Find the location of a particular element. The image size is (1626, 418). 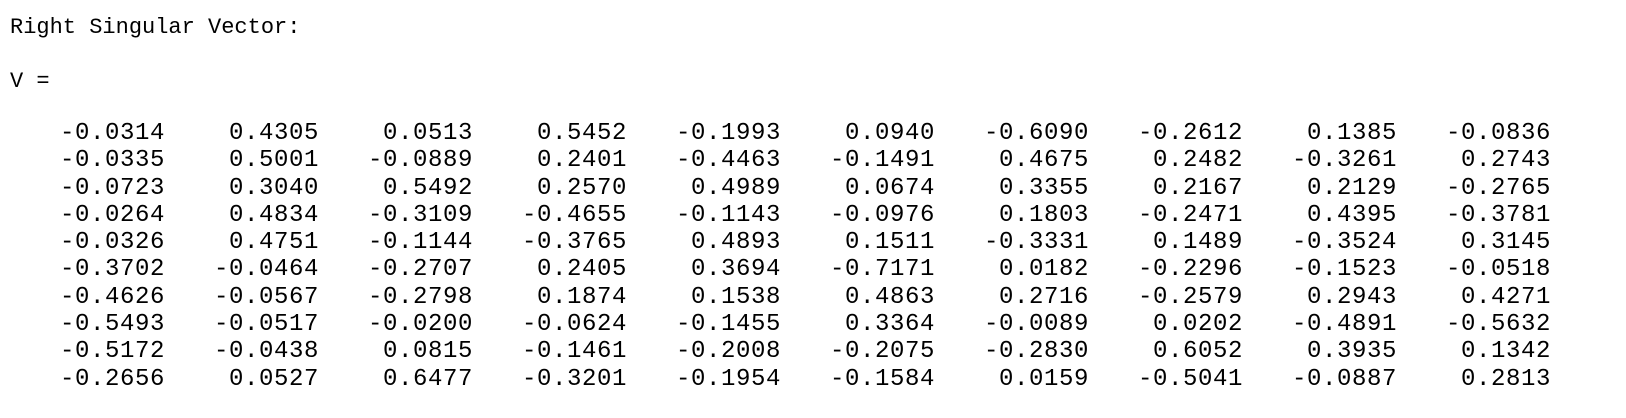

matrix-cell: 0.2570 is located at coordinates (581, 188).